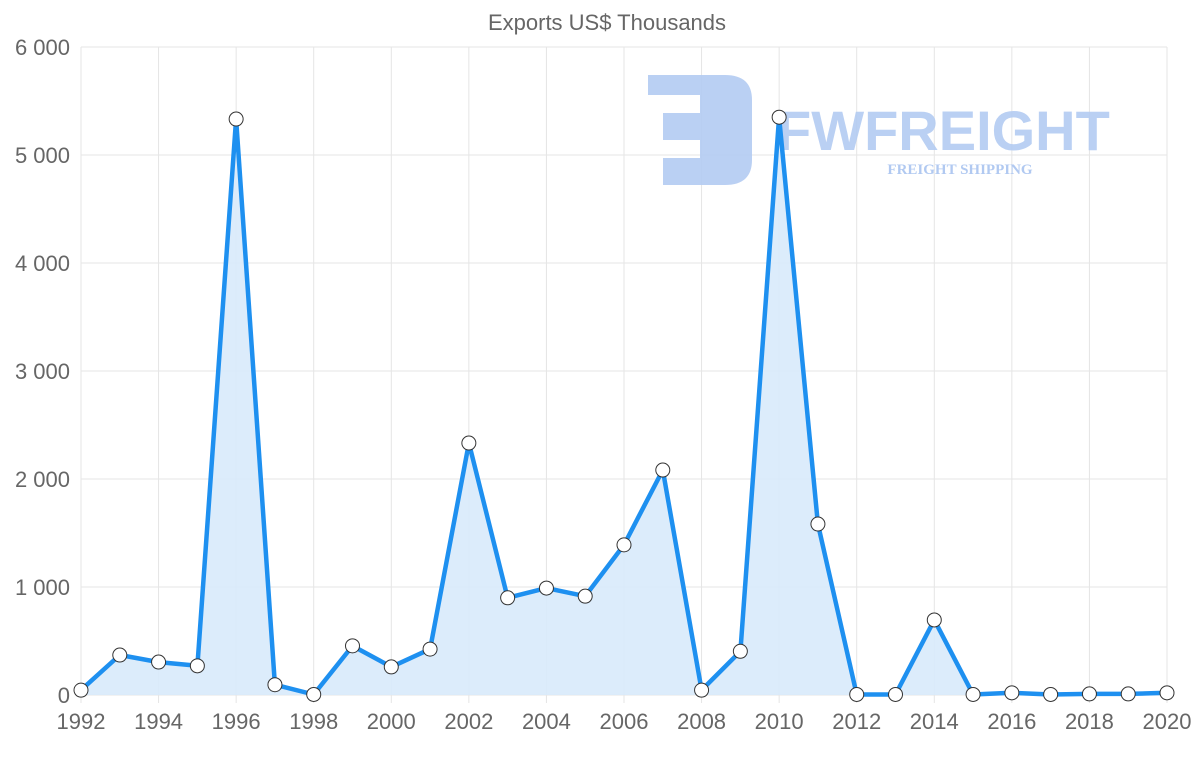 The height and width of the screenshot is (763, 1200). What do you see at coordinates (779, 721) in the screenshot?
I see `x-tick-label: 2010` at bounding box center [779, 721].